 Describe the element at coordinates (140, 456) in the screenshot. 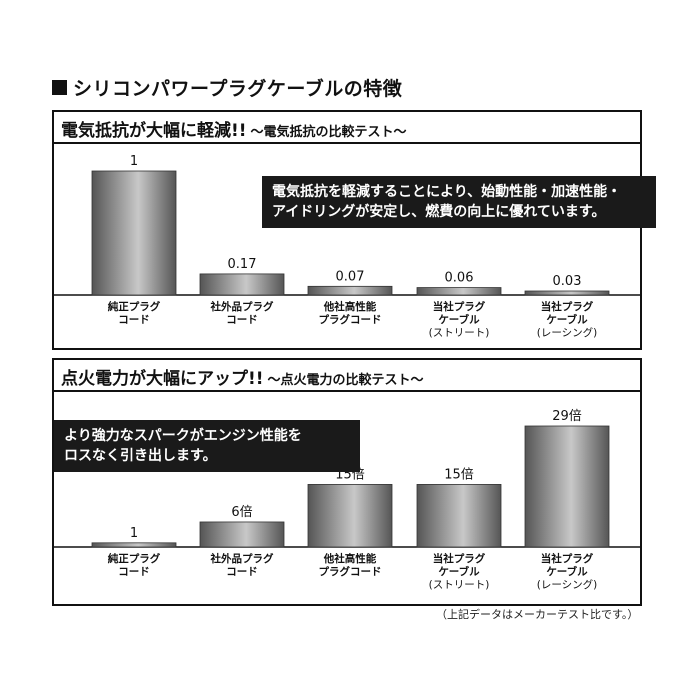

I see `ignition-callout-line-2: ロスなく引き出します。` at that location.